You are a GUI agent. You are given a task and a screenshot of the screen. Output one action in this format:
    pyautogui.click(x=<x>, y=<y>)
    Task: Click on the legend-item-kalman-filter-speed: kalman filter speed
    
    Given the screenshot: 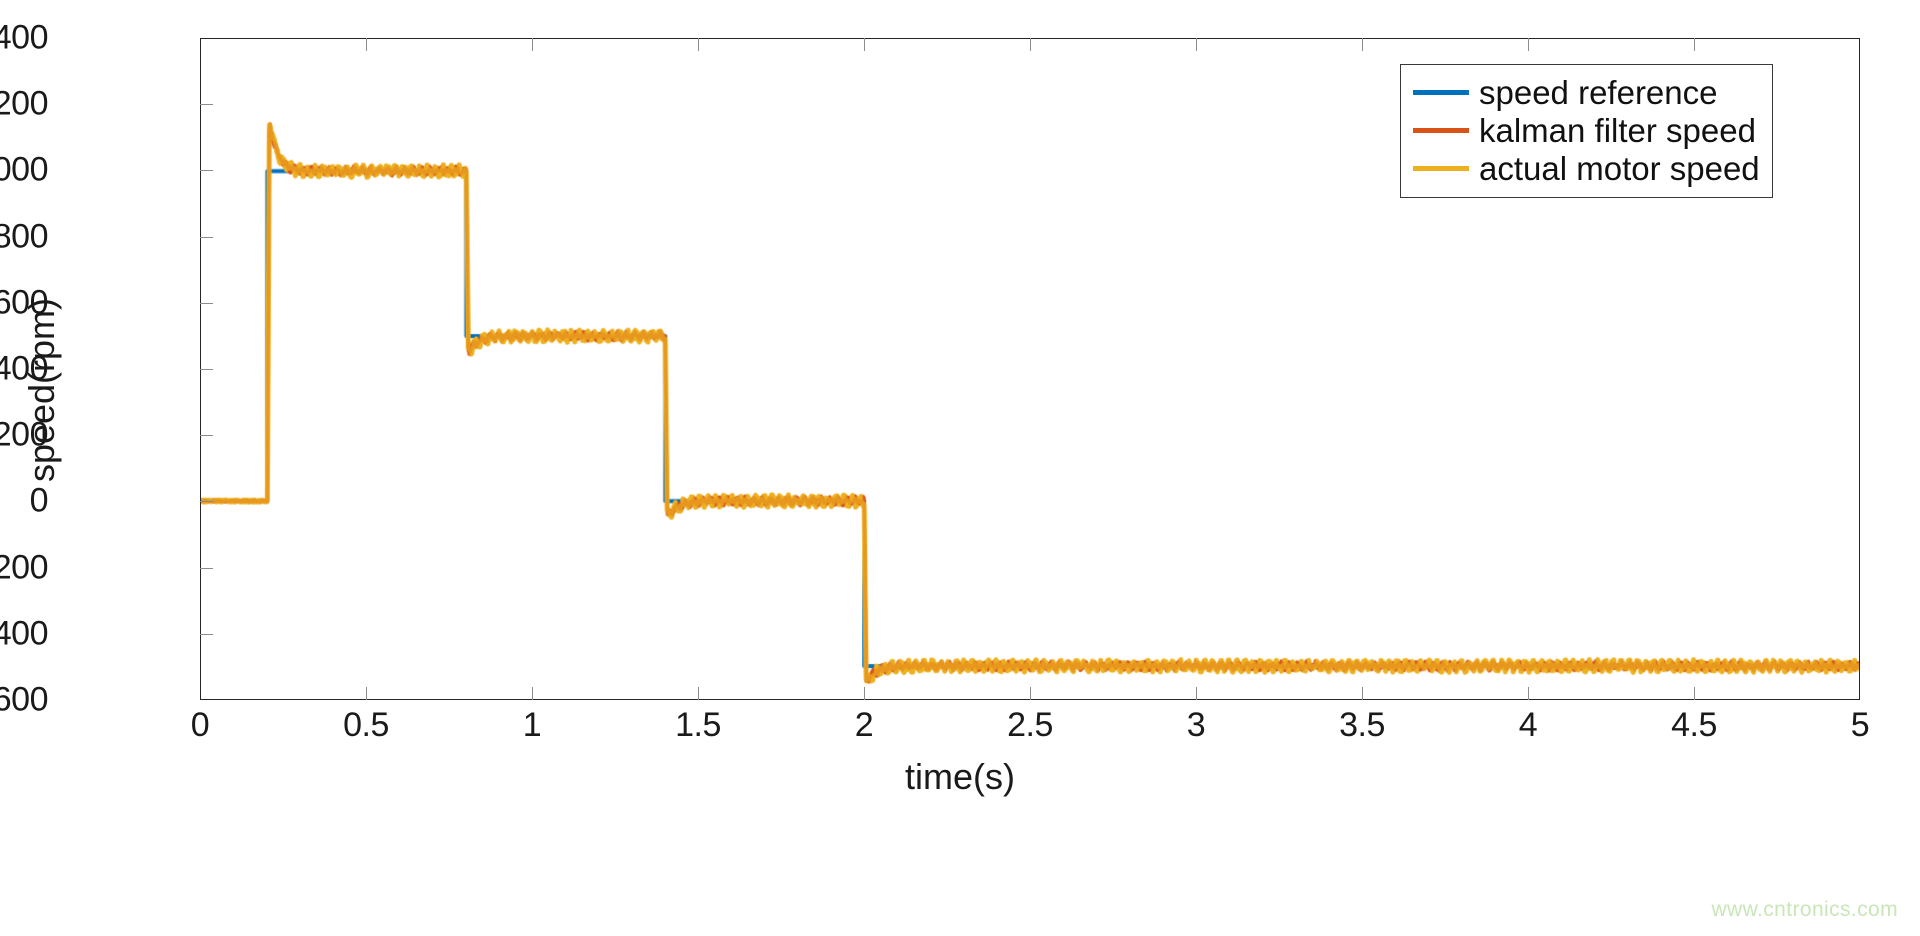 What is the action you would take?
    pyautogui.click(x=1586, y=130)
    